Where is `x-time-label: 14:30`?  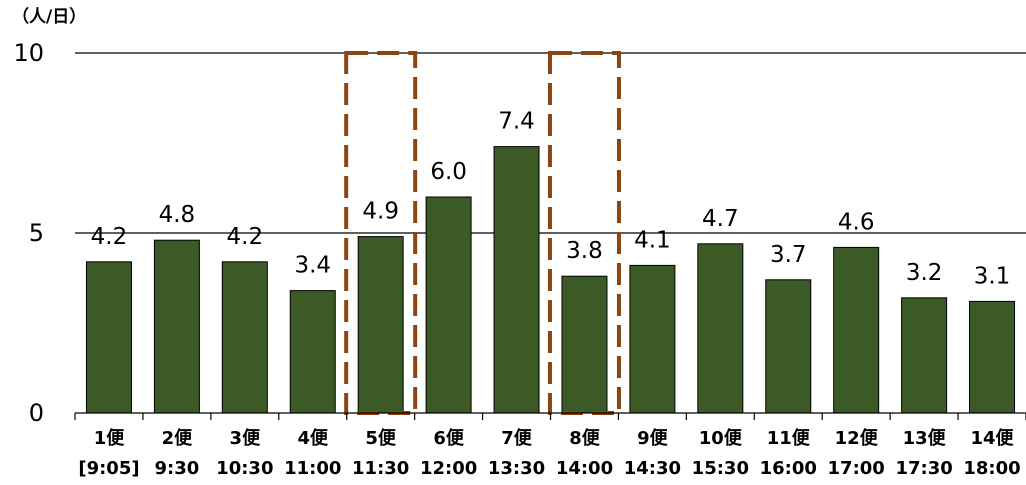 x-time-label: 14:30 is located at coordinates (652, 468).